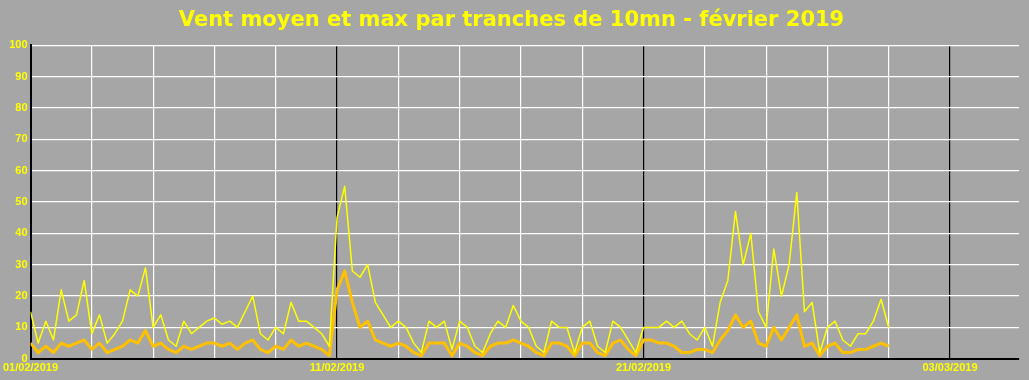 Image resolution: width=1029 pixels, height=380 pixels. I want to click on y-tick-label: 80, so click(21, 106).